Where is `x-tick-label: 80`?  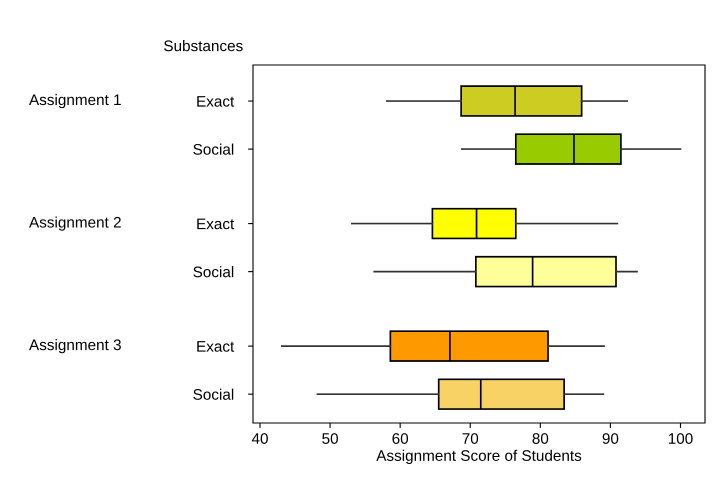 x-tick-label: 80 is located at coordinates (540, 438).